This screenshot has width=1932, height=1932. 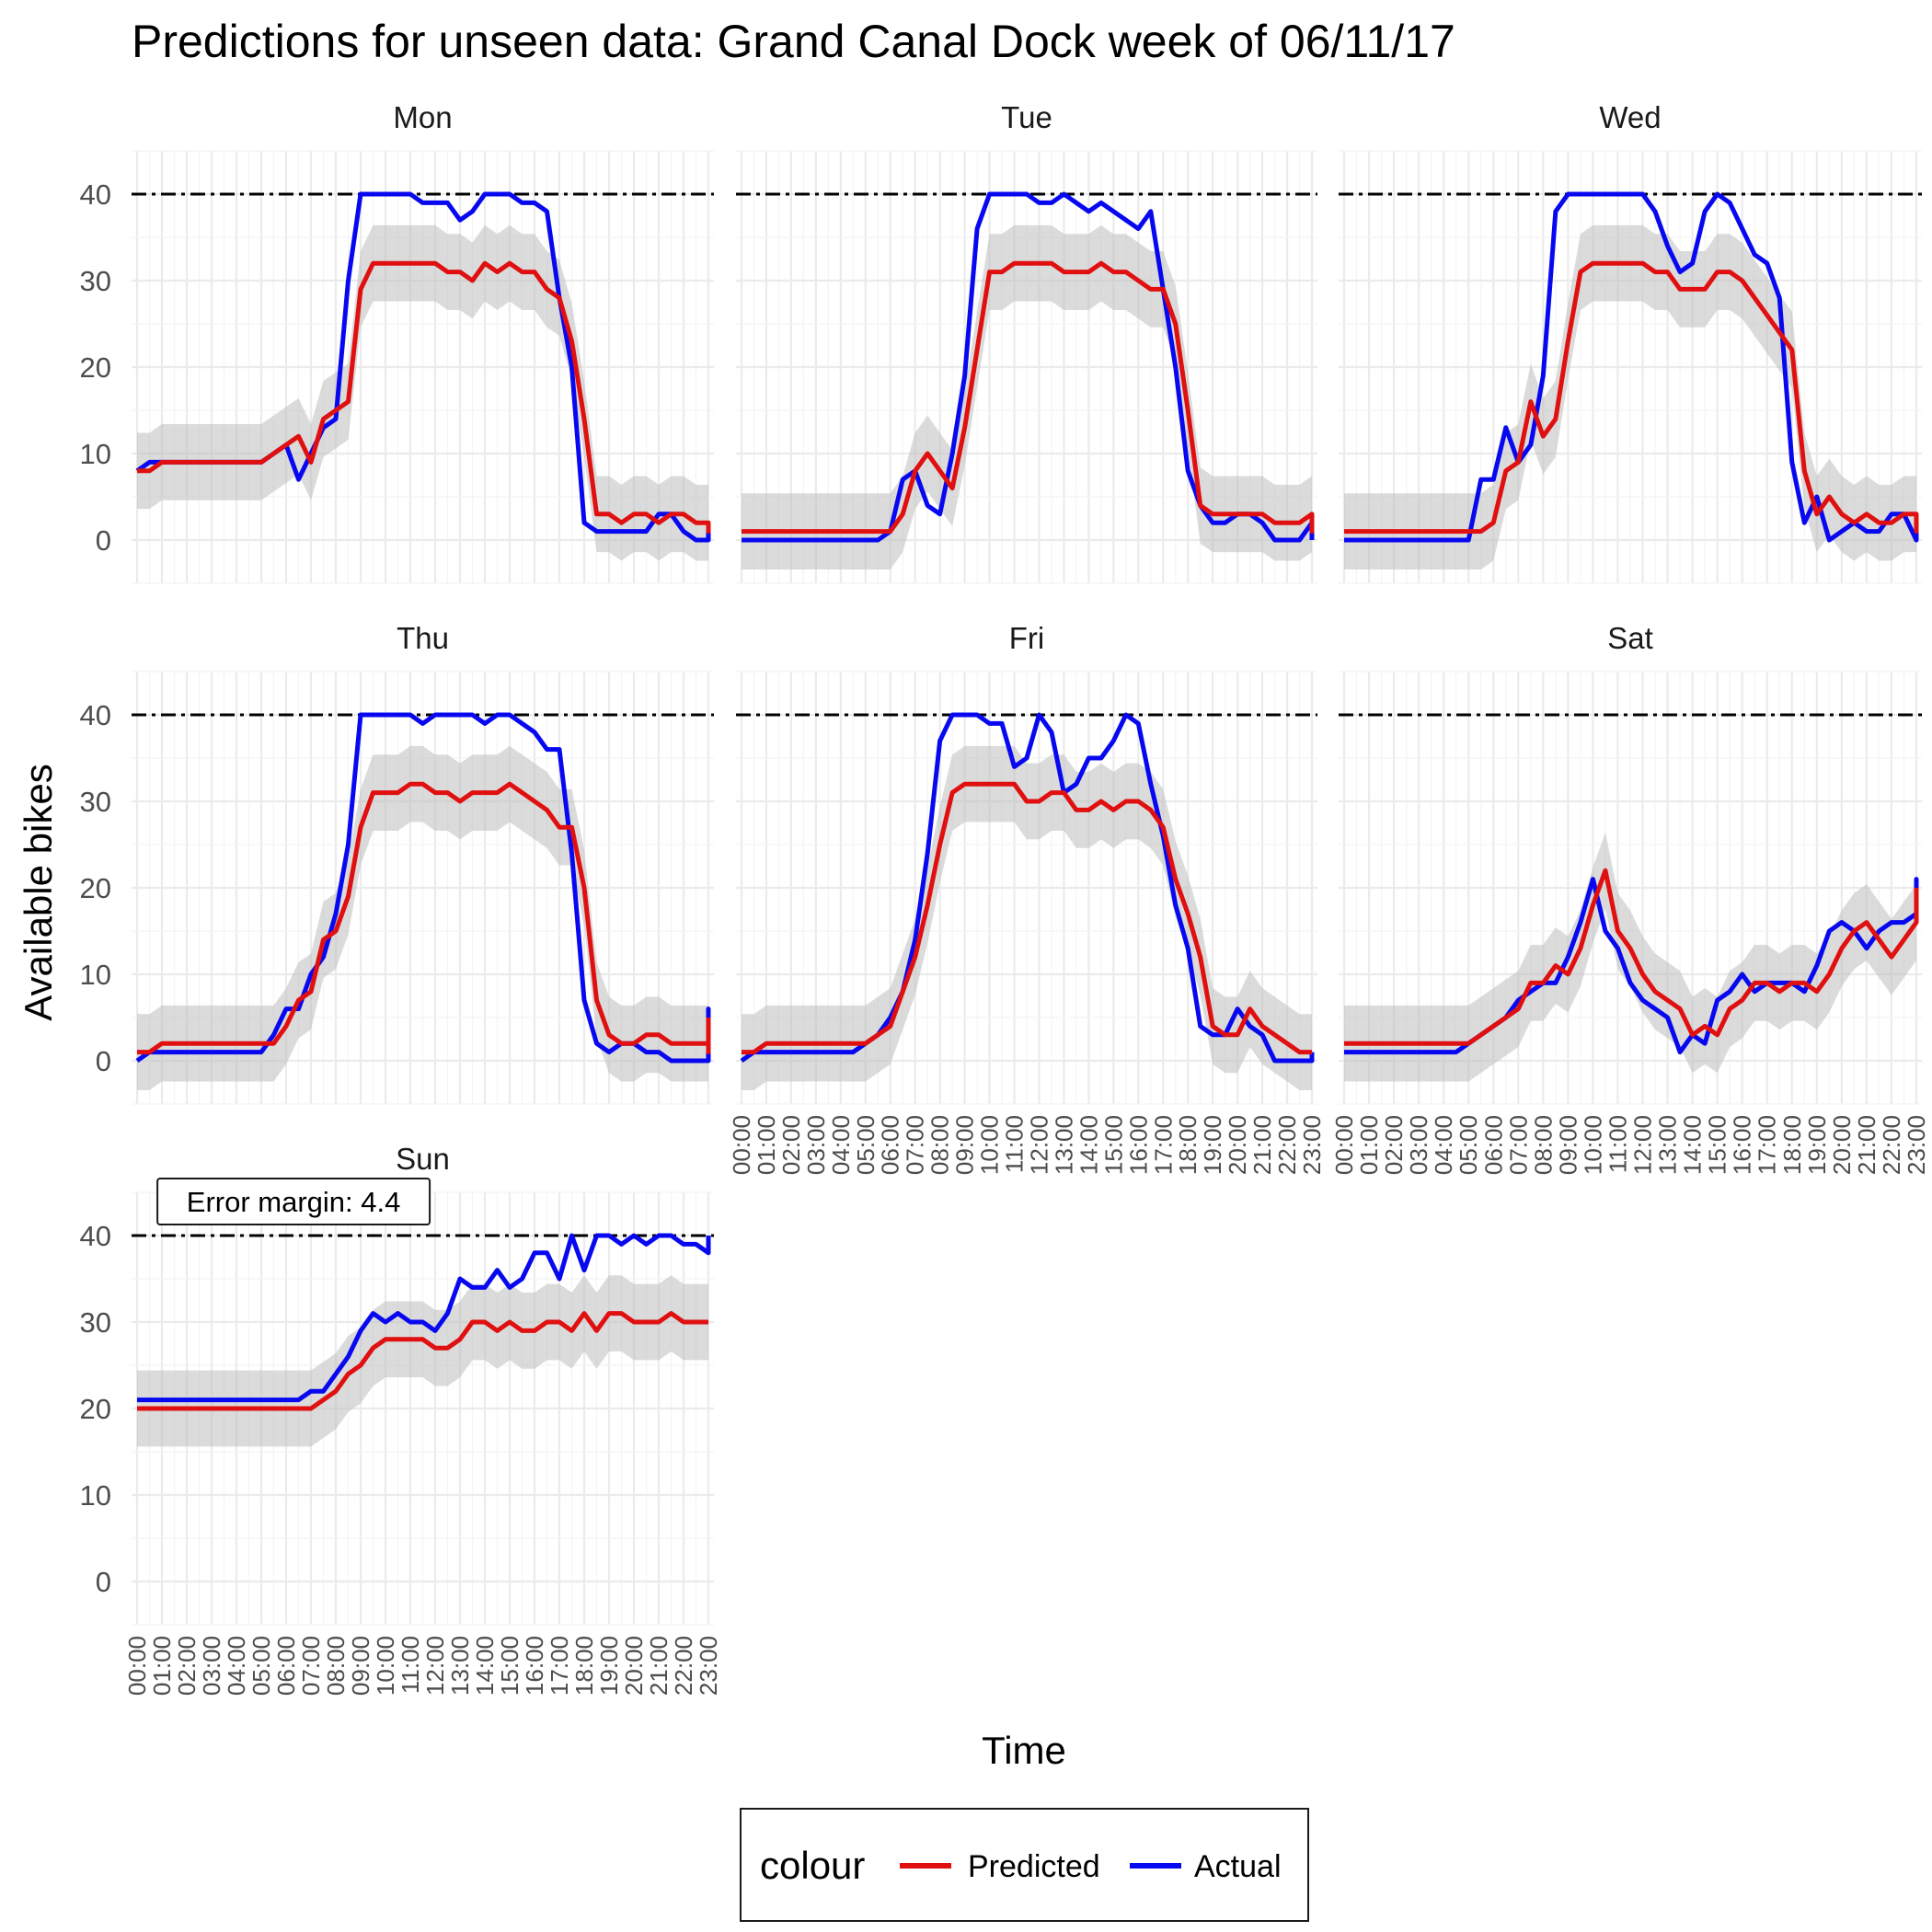 I want to click on series-actual-wed, so click(x=1631, y=367).